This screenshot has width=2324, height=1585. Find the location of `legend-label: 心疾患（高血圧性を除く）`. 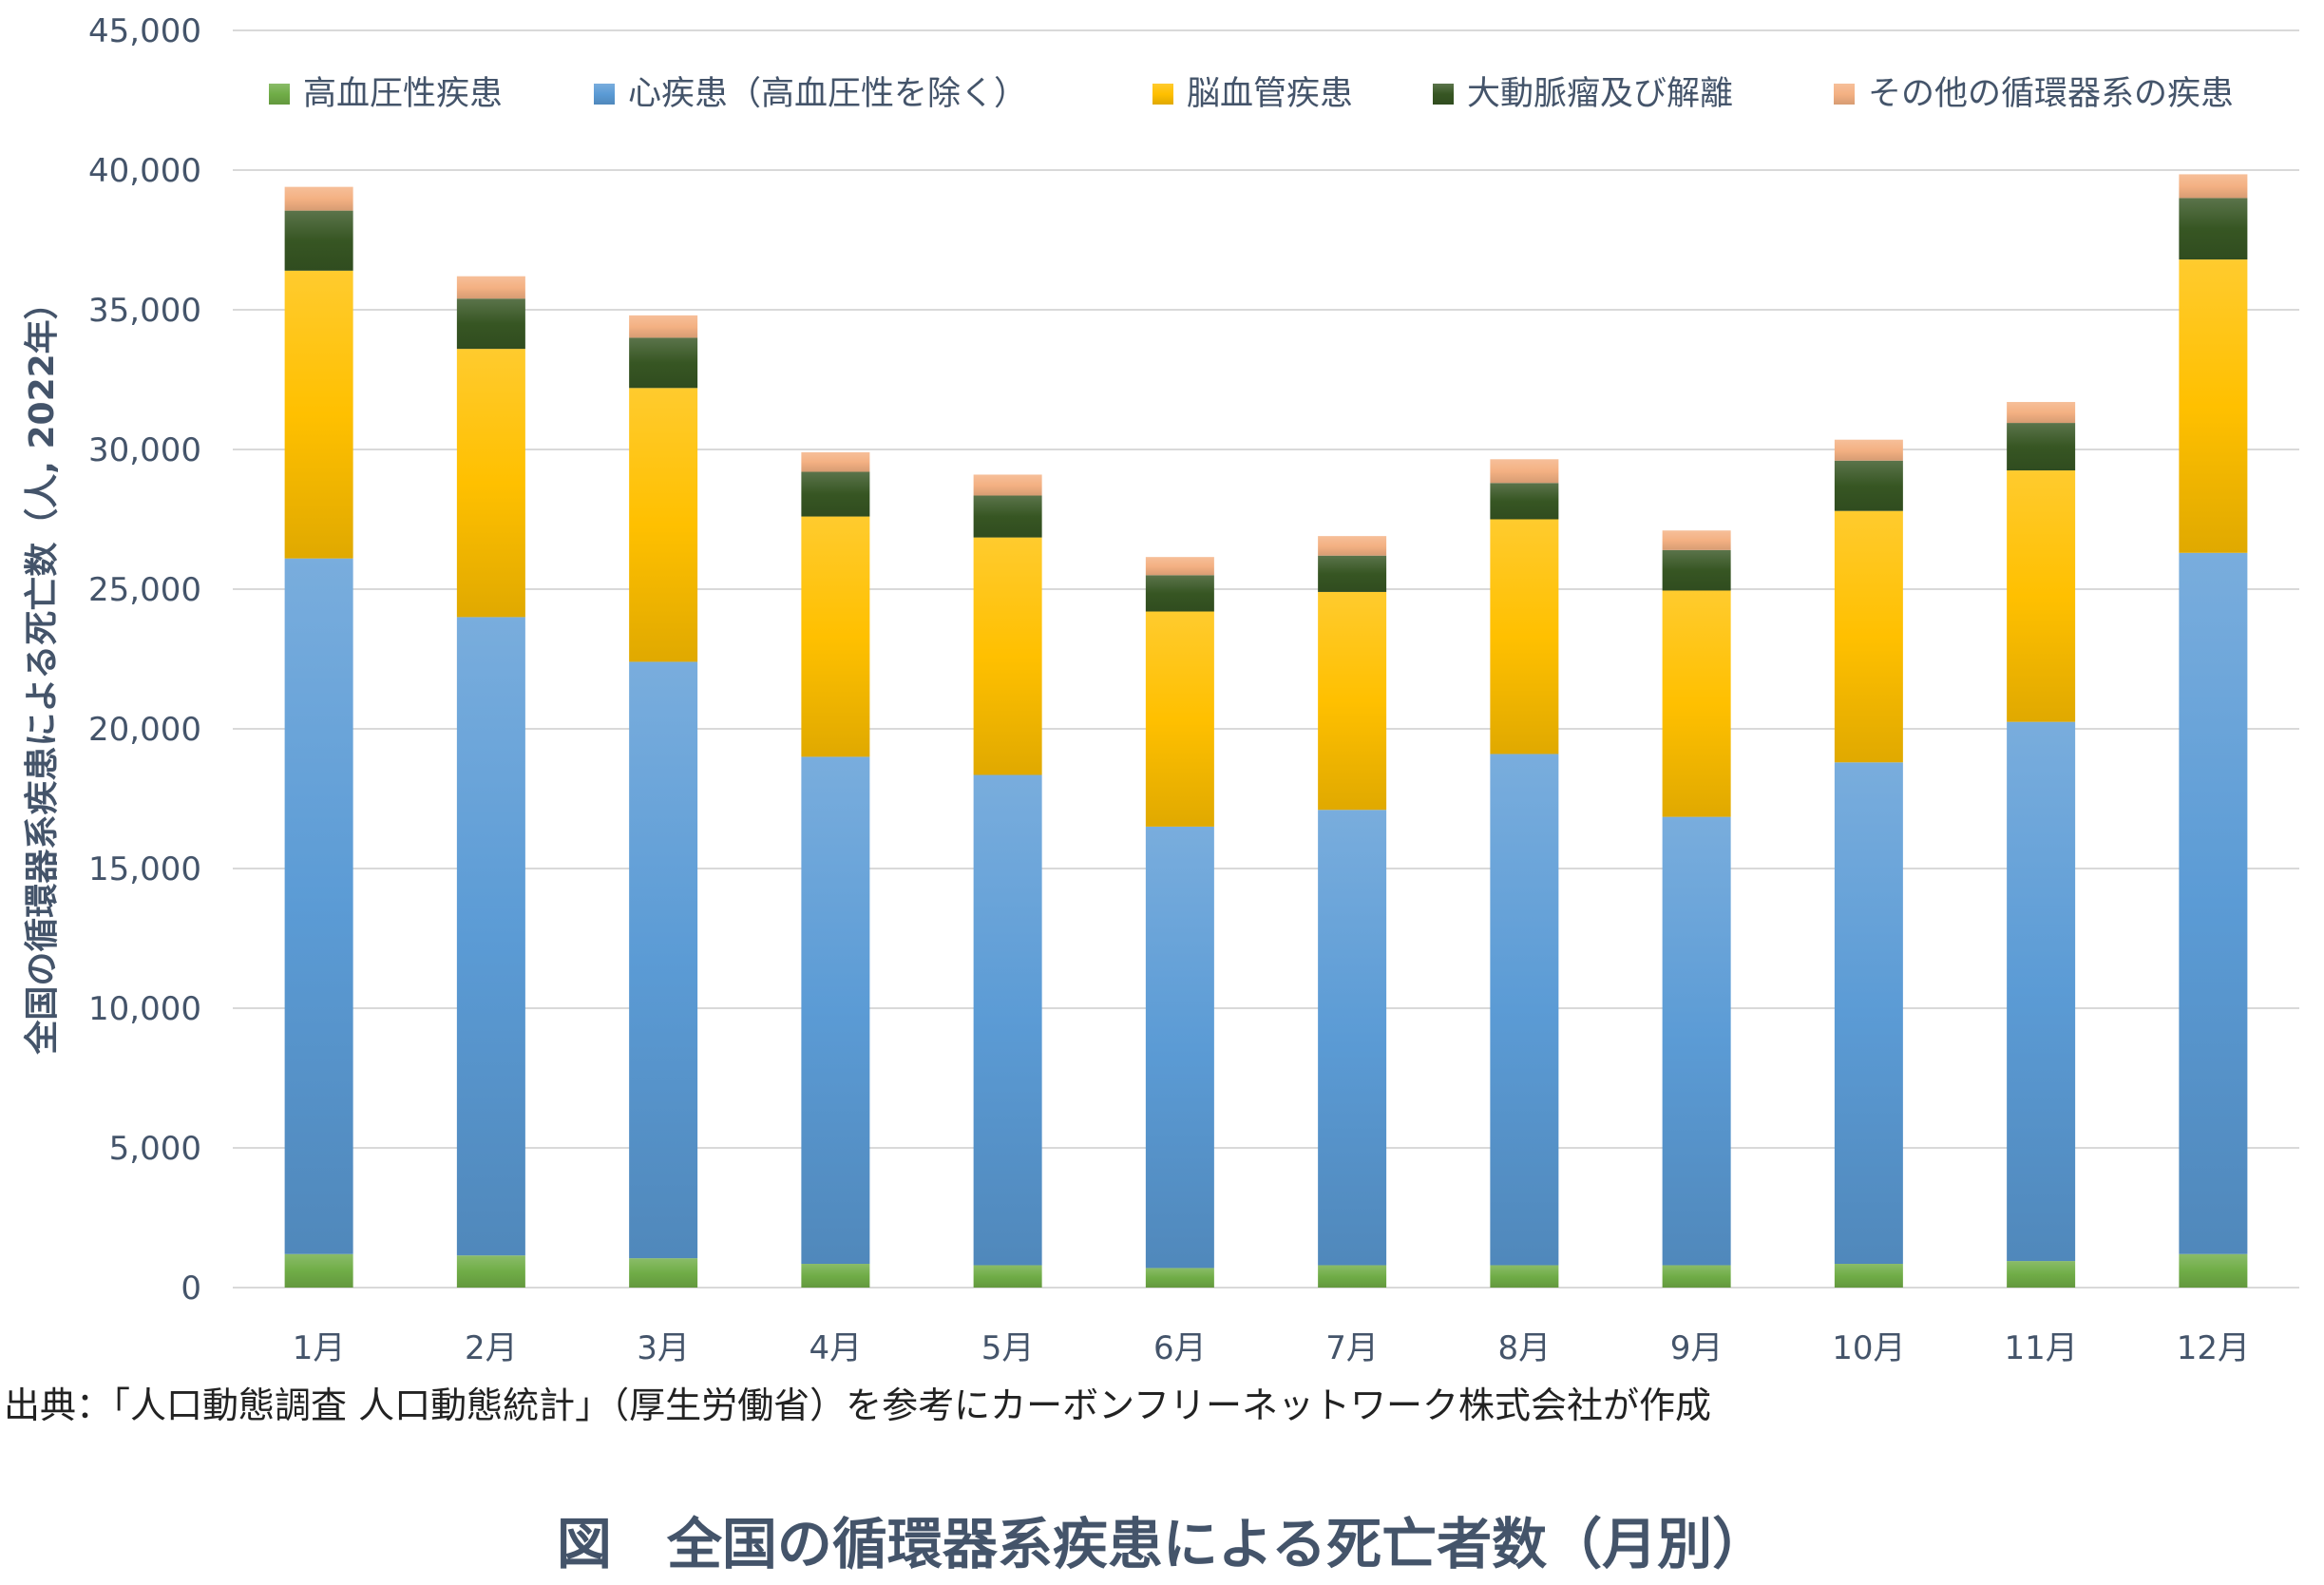

legend-label: 心疾患（高血圧性を除く） is located at coordinates (827, 94).